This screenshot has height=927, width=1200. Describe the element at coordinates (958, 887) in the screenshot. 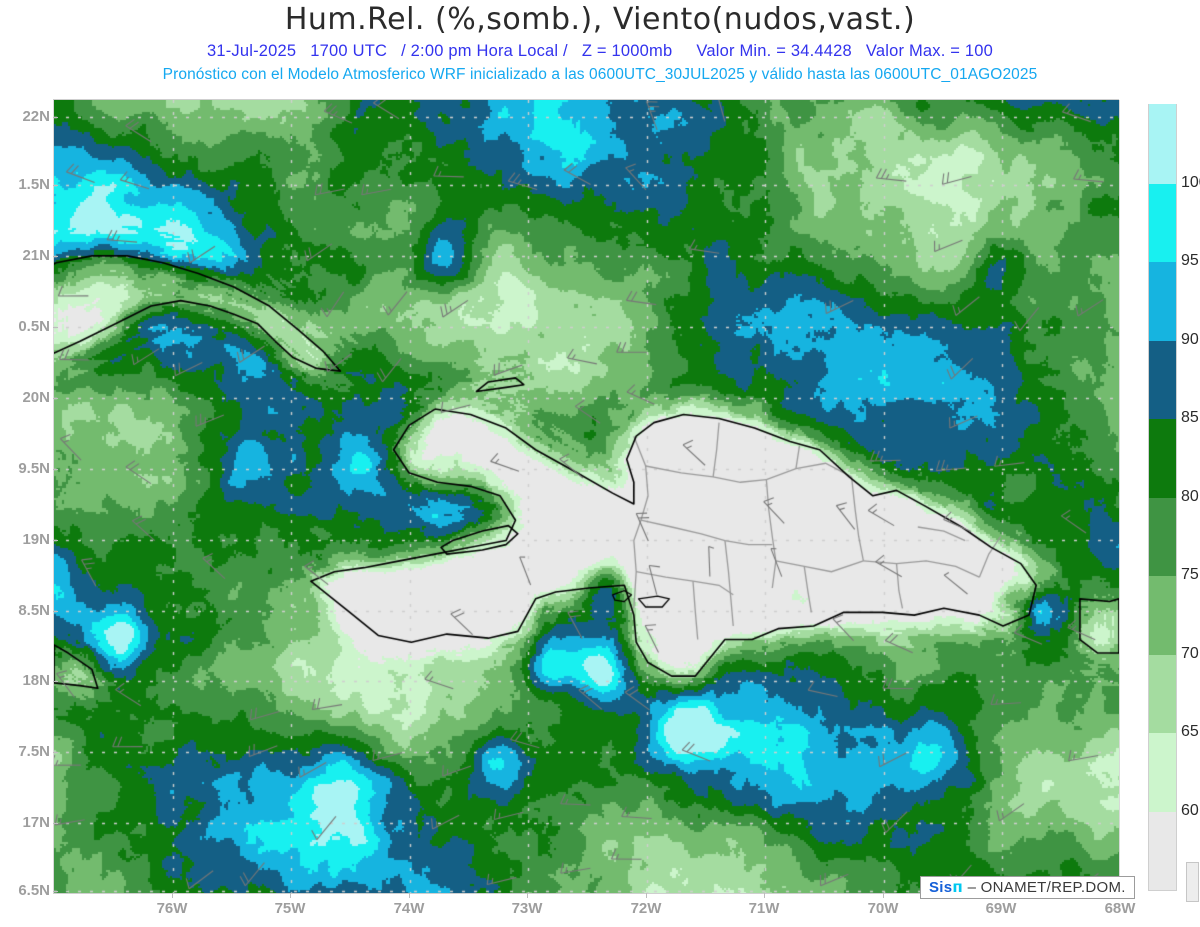

I see `watermark-pi-icon: ᴨ` at that location.